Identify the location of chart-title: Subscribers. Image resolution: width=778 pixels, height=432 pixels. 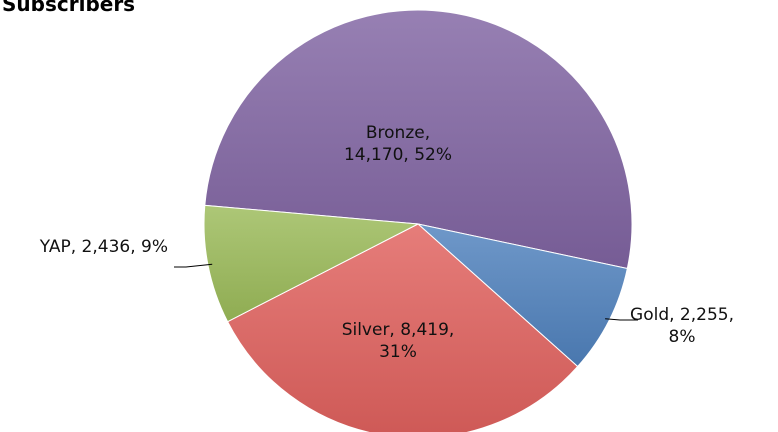
(69, 8).